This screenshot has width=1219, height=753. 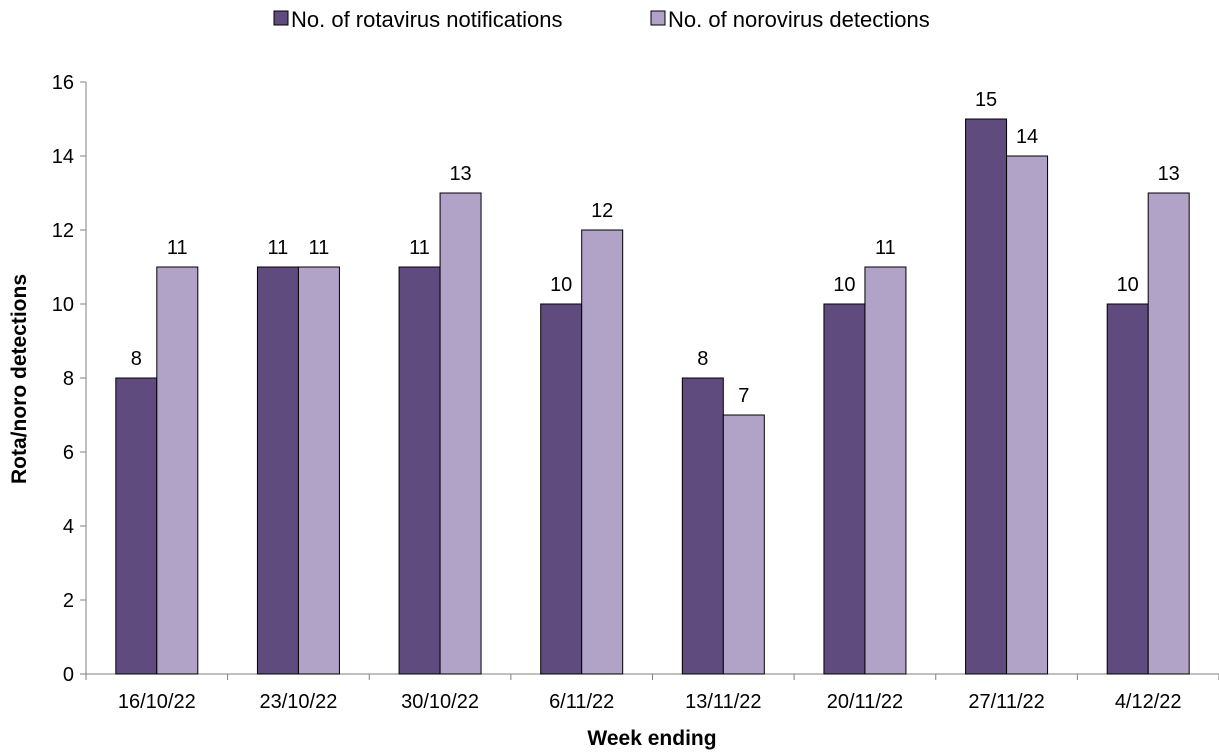 What do you see at coordinates (299, 702) in the screenshot?
I see `x-tick-label: 23/10/22` at bounding box center [299, 702].